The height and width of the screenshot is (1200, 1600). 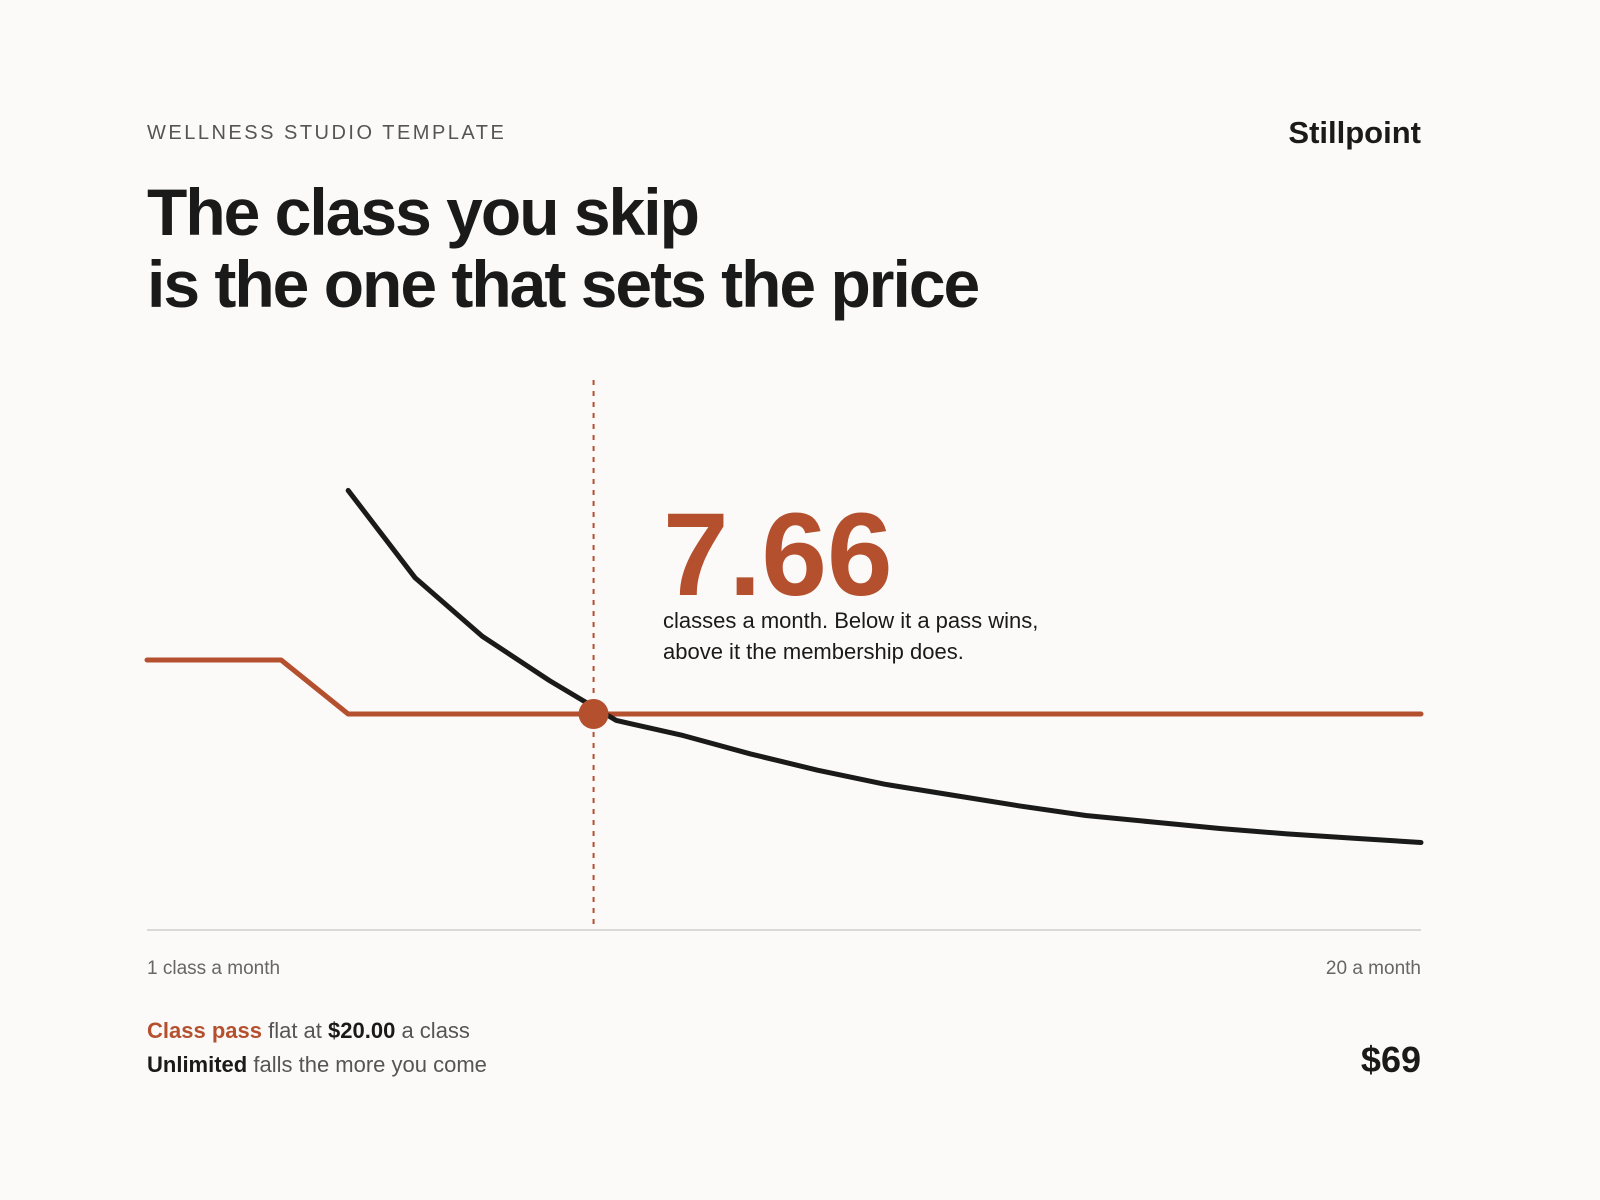 I want to click on price: $69, so click(x=1391, y=1059).